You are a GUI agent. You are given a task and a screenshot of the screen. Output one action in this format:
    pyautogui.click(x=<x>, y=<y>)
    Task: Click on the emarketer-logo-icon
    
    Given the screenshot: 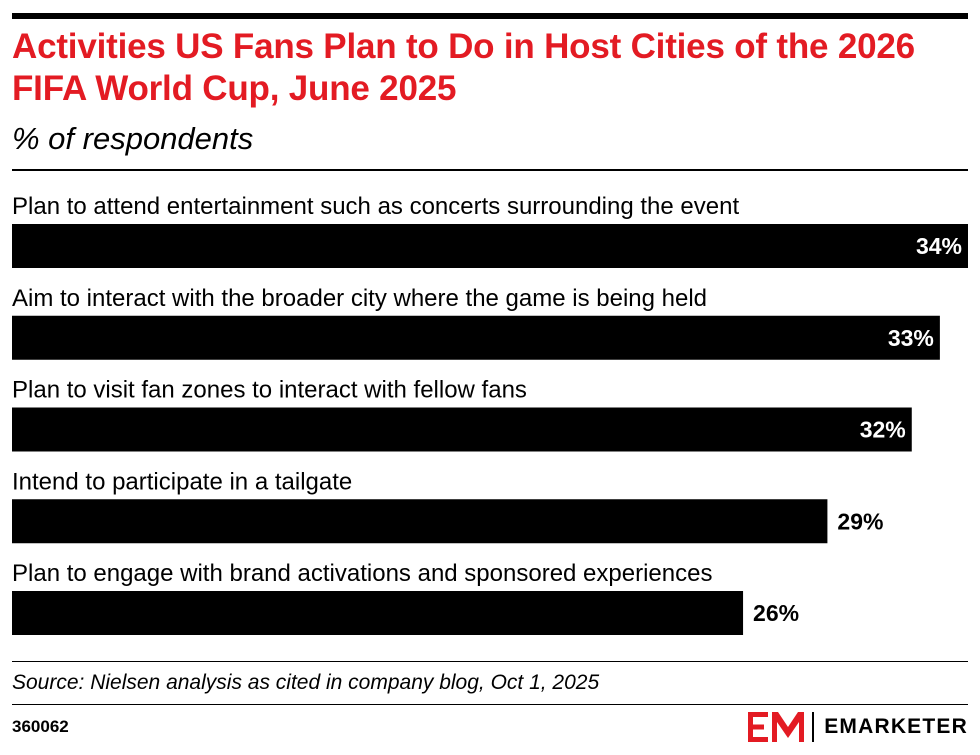 What is the action you would take?
    pyautogui.click(x=776, y=727)
    